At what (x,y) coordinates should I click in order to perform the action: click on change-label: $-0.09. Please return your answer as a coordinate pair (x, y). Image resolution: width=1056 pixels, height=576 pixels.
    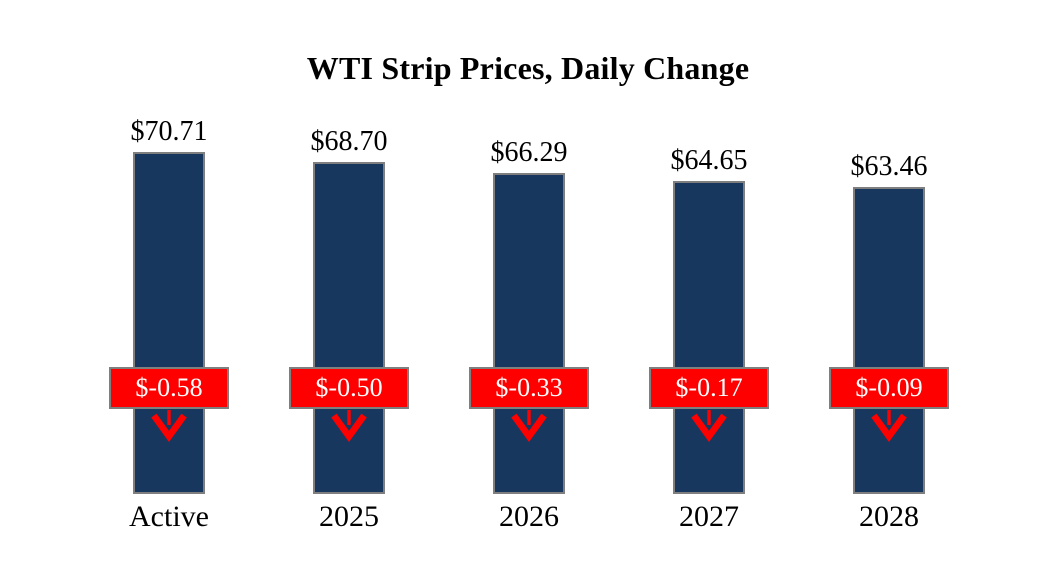
    Looking at the image, I should click on (889, 387).